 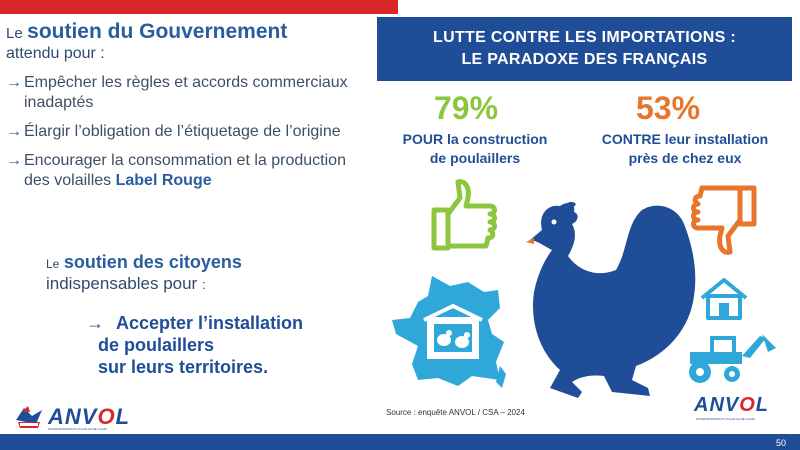 I want to click on contre-label-line-1: CONTRE leur installation, so click(x=685, y=139).